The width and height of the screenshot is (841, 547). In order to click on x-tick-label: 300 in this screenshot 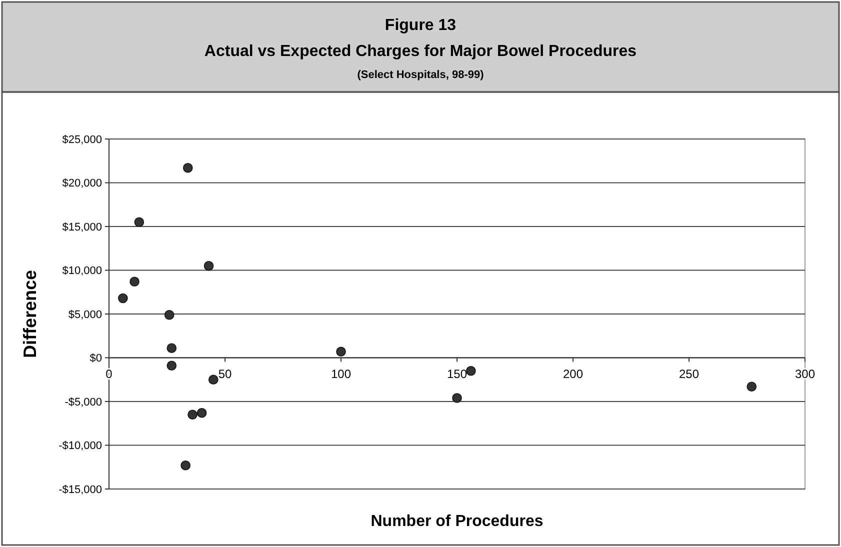, I will do `click(805, 373)`.